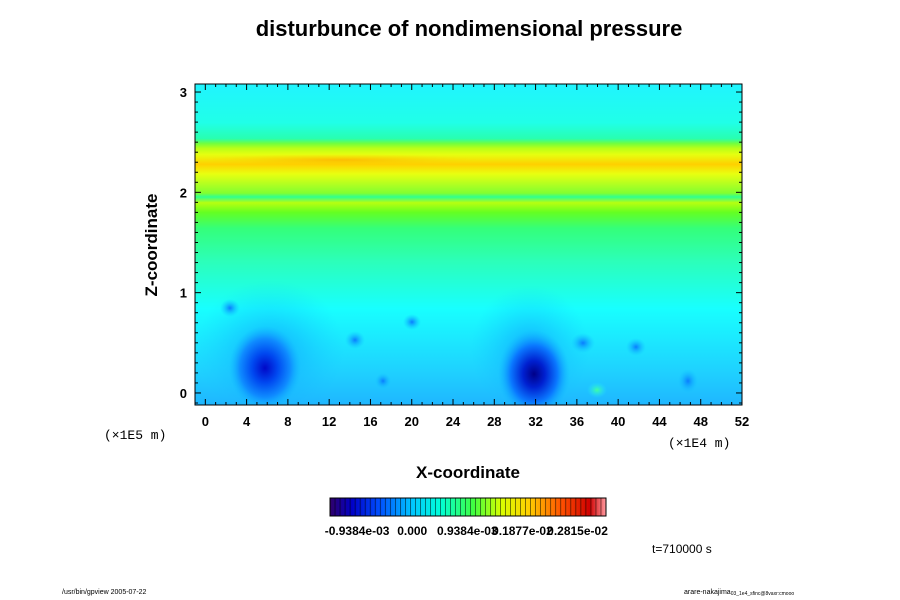 The width and height of the screenshot is (900, 600). What do you see at coordinates (104, 592) in the screenshot?
I see `footer-left: /usr/bin/gpview 2005-07-22` at bounding box center [104, 592].